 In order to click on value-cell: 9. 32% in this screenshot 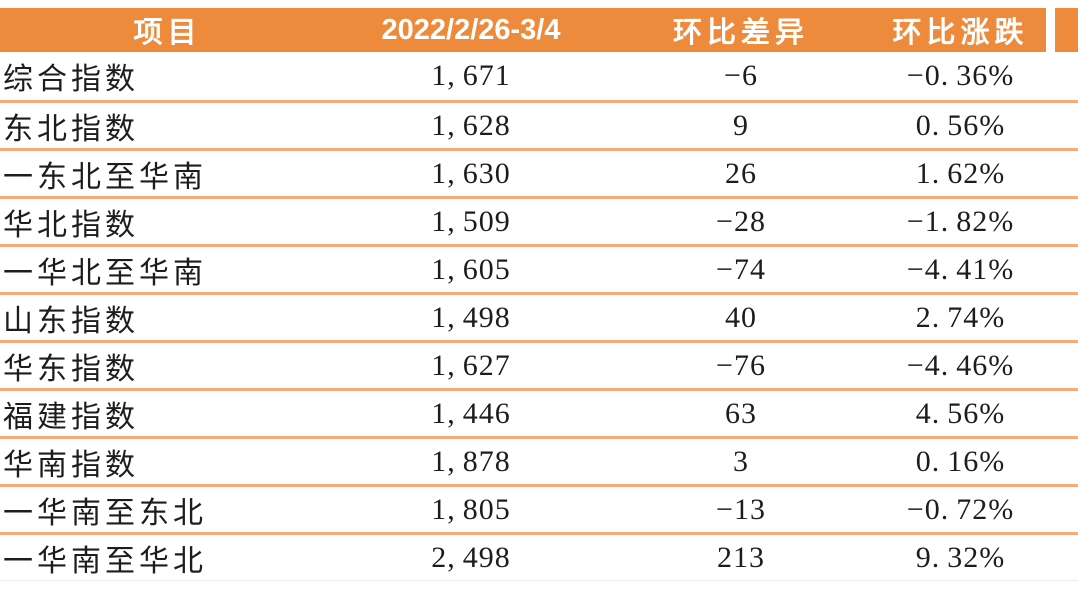, I will do `click(960, 556)`.